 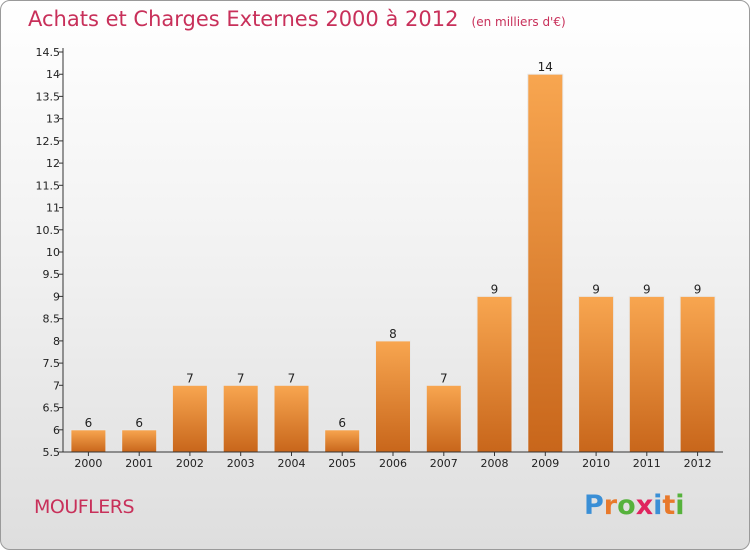 What do you see at coordinates (596, 463) in the screenshot?
I see `x-tick-label-2010: 2010` at bounding box center [596, 463].